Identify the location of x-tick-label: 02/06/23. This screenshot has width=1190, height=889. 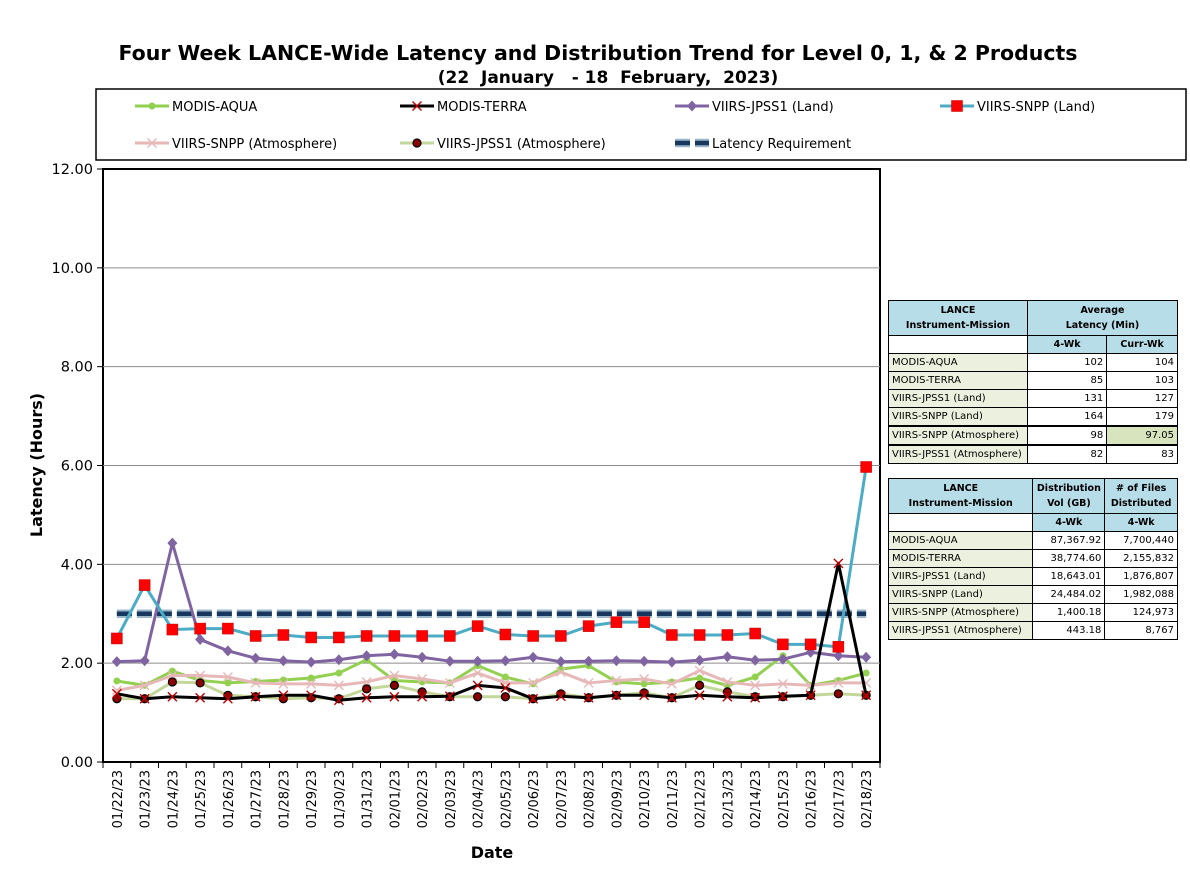
(534, 799).